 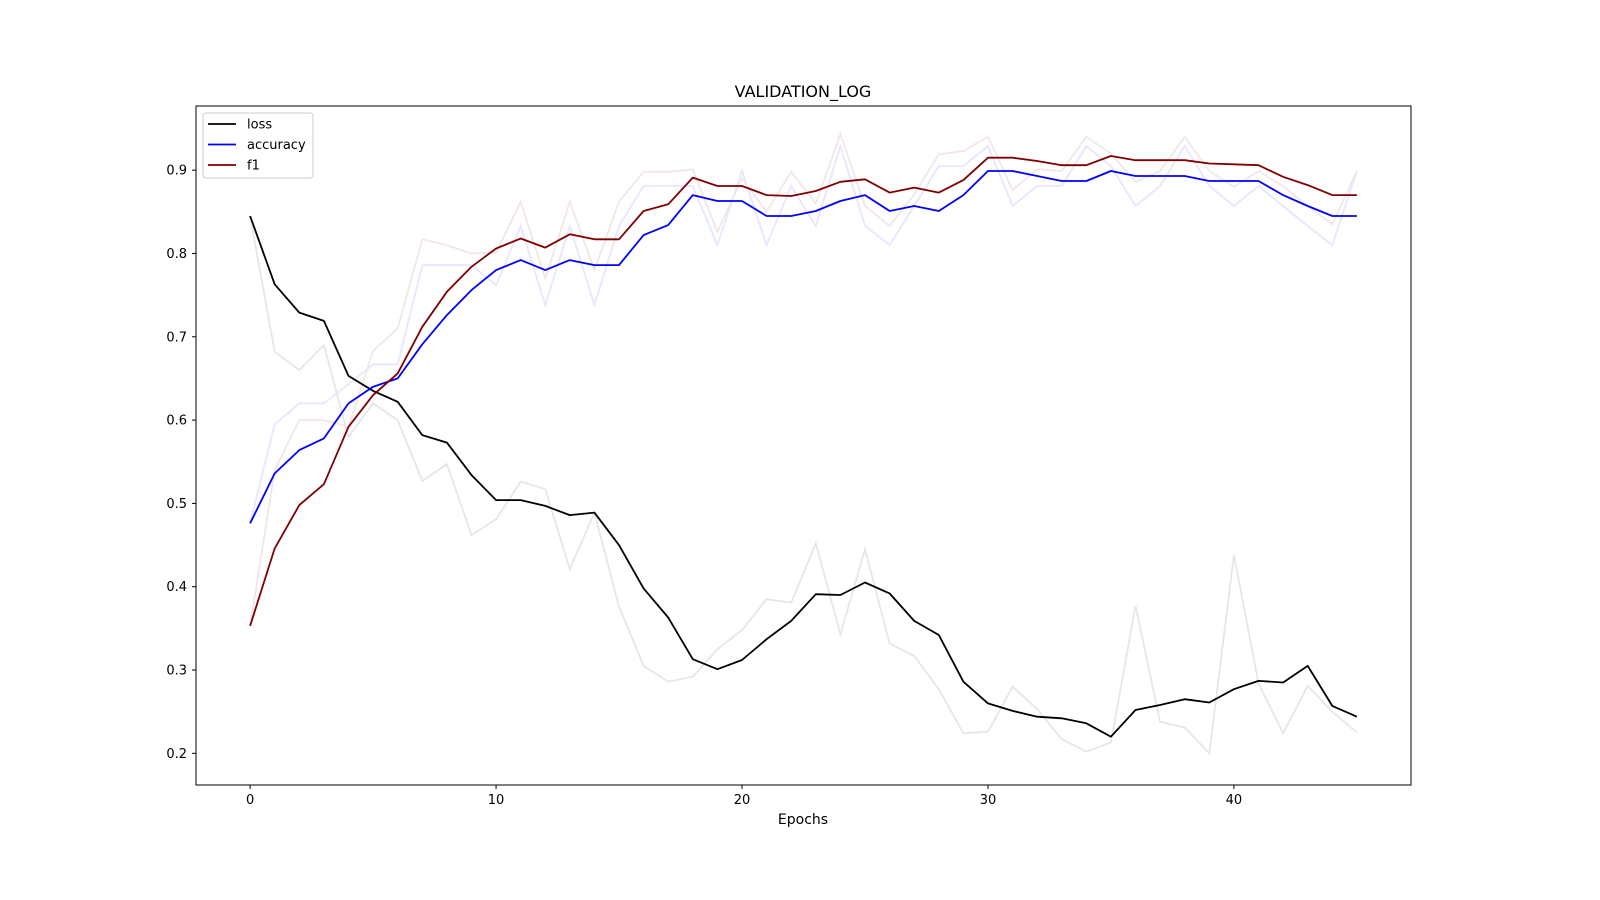 I want to click on x-axis-ticks: 0 10 20 30 40, so click(x=744, y=796).